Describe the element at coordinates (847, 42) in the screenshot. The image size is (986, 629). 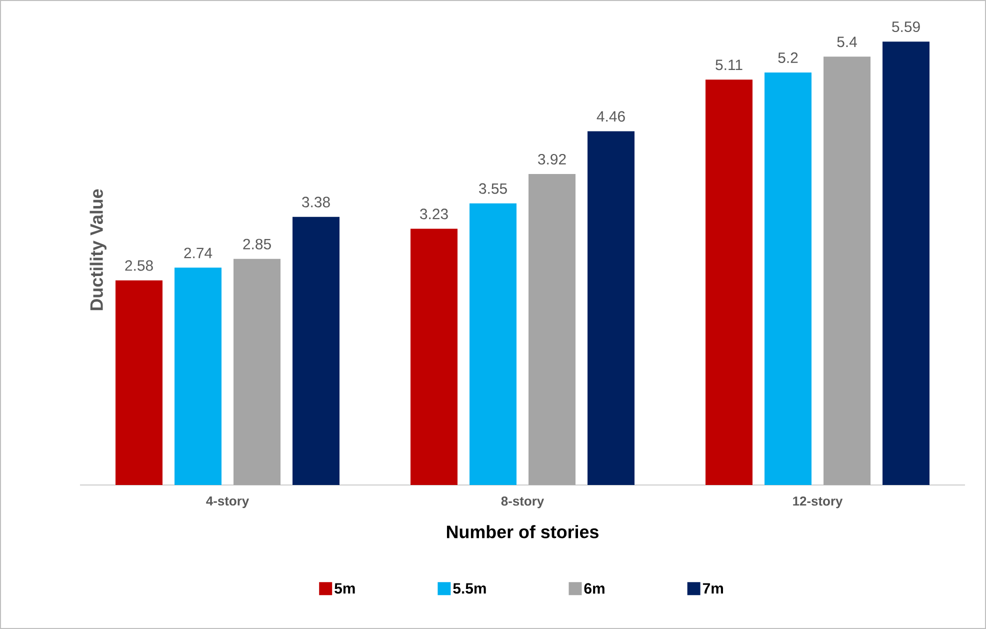
I see `data-label: 5.4` at that location.